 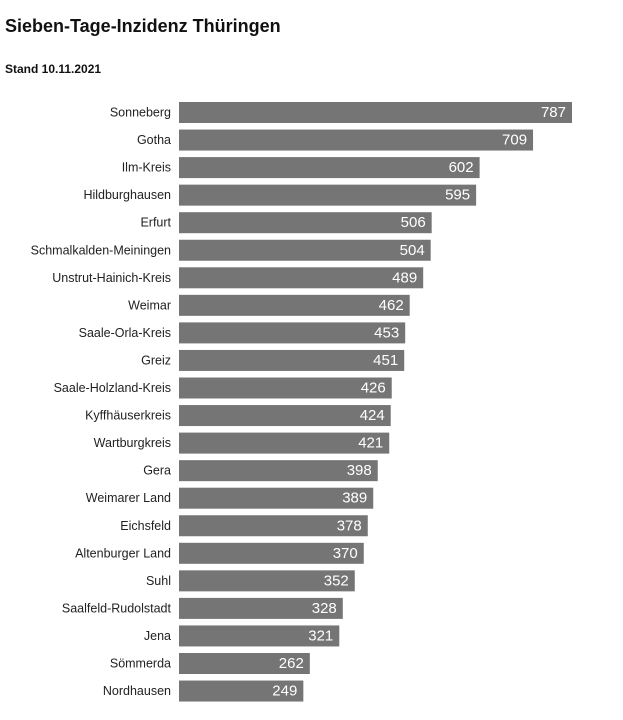 What do you see at coordinates (291, 663) in the screenshot?
I see `value-label: 262` at bounding box center [291, 663].